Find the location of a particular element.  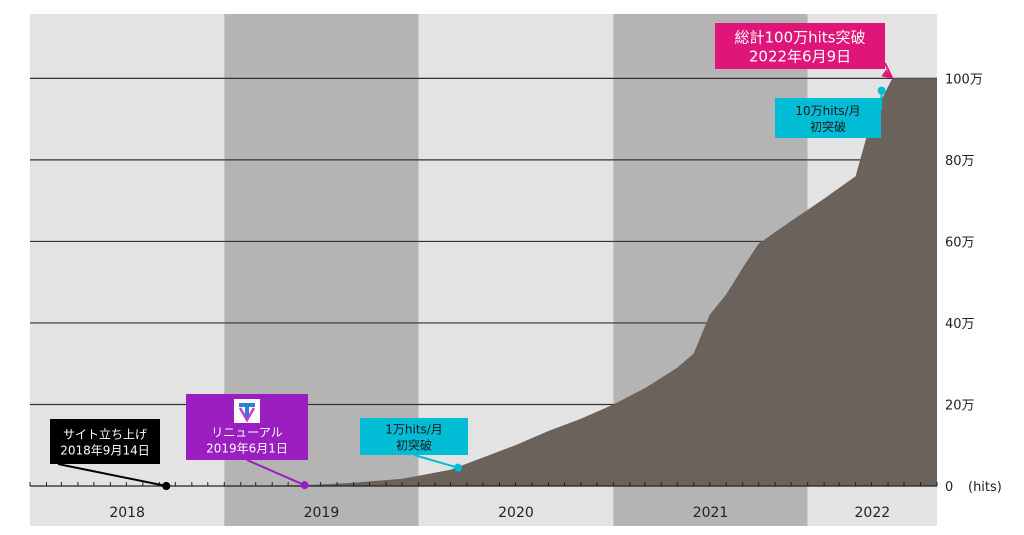

annotation-renewal: リニューアル 2019年6月1日 is located at coordinates (247, 442).